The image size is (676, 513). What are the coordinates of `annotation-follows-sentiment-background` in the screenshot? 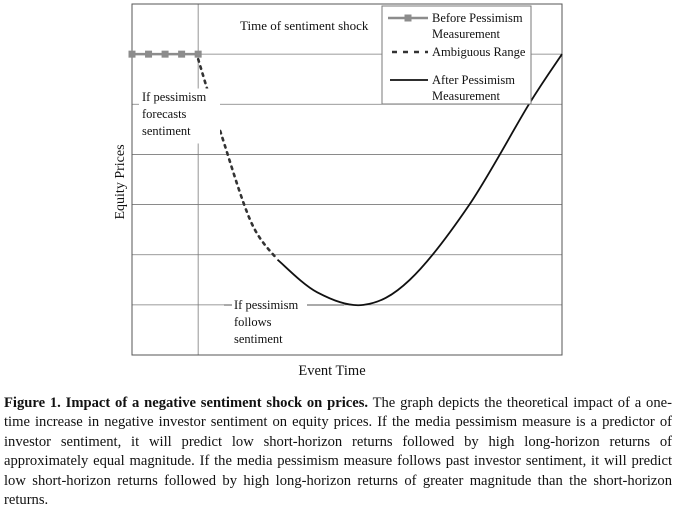 It's located at (271, 324).